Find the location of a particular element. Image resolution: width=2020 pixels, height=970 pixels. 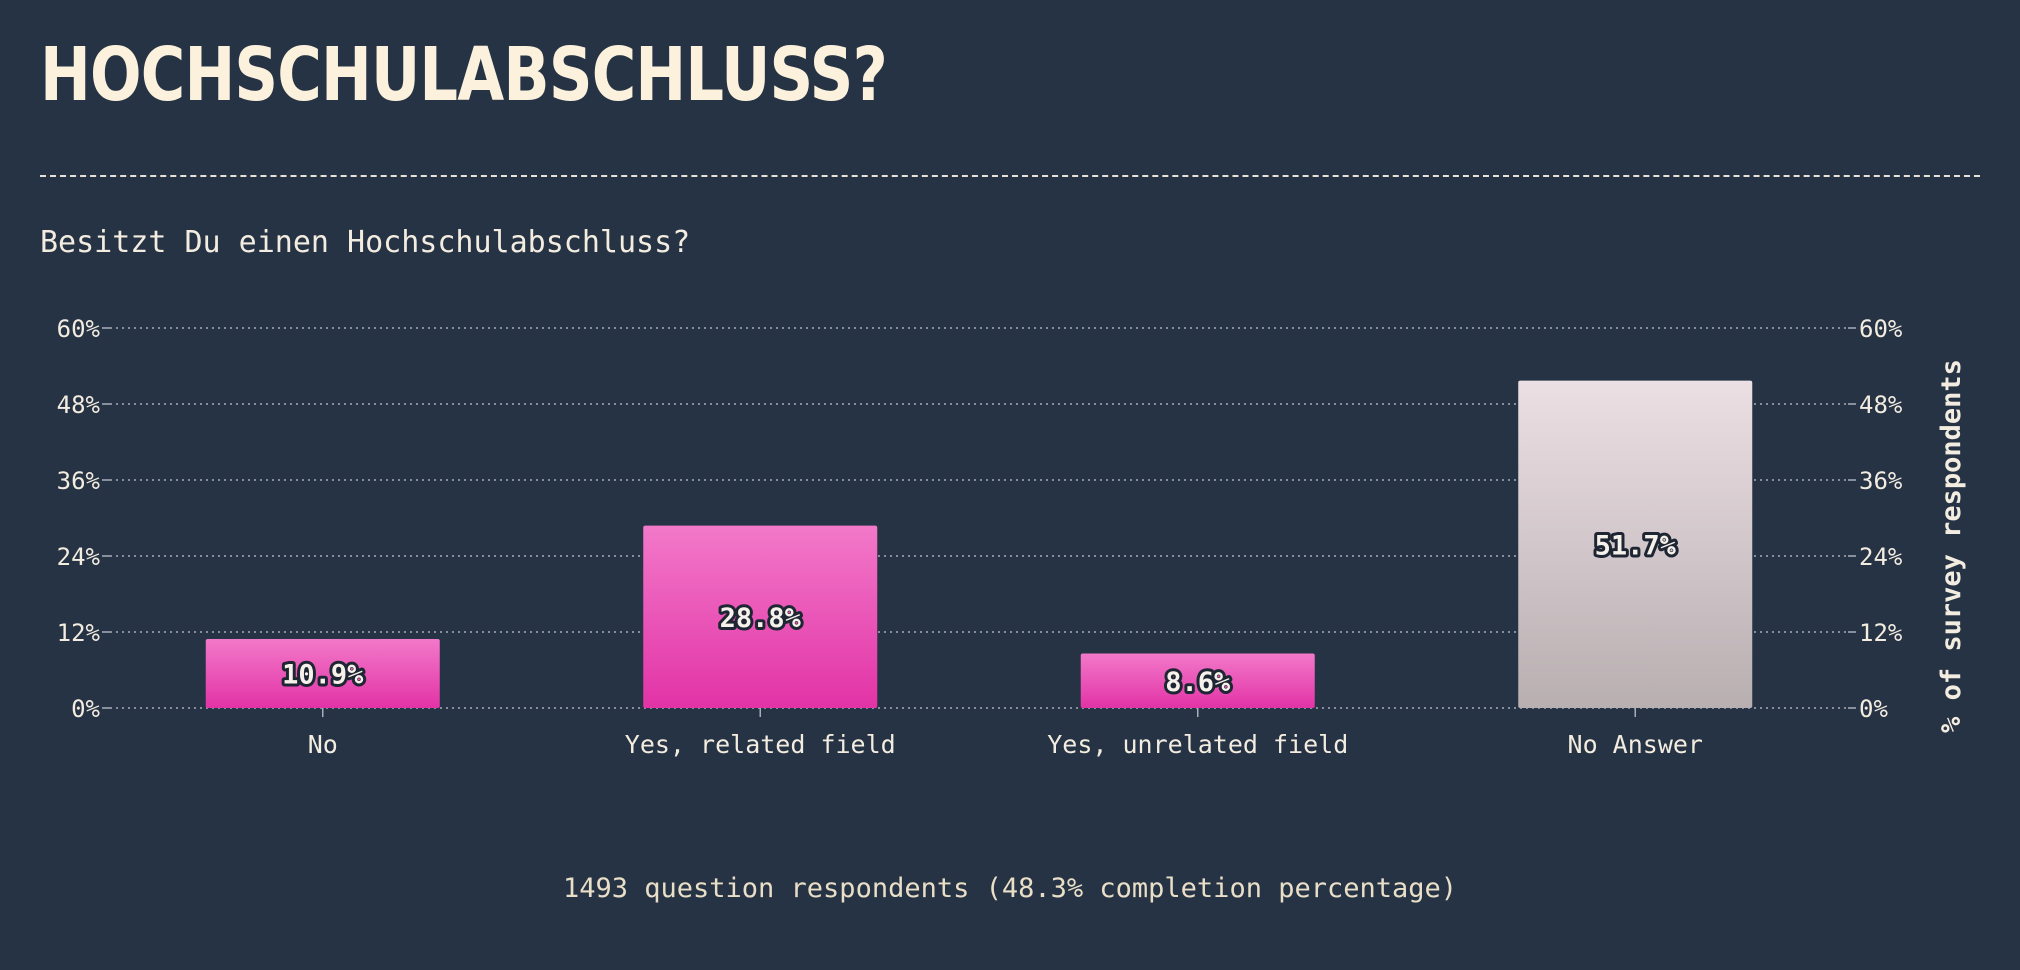

y-axis-left: 0% 12% 24% 36% 48% 60% is located at coordinates (79, 519).